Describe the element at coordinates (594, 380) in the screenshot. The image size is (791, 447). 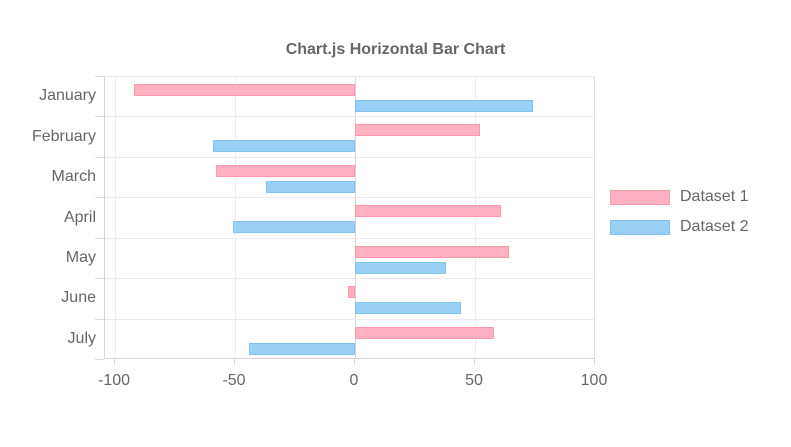
I see `x-tick-label-100: 100` at that location.